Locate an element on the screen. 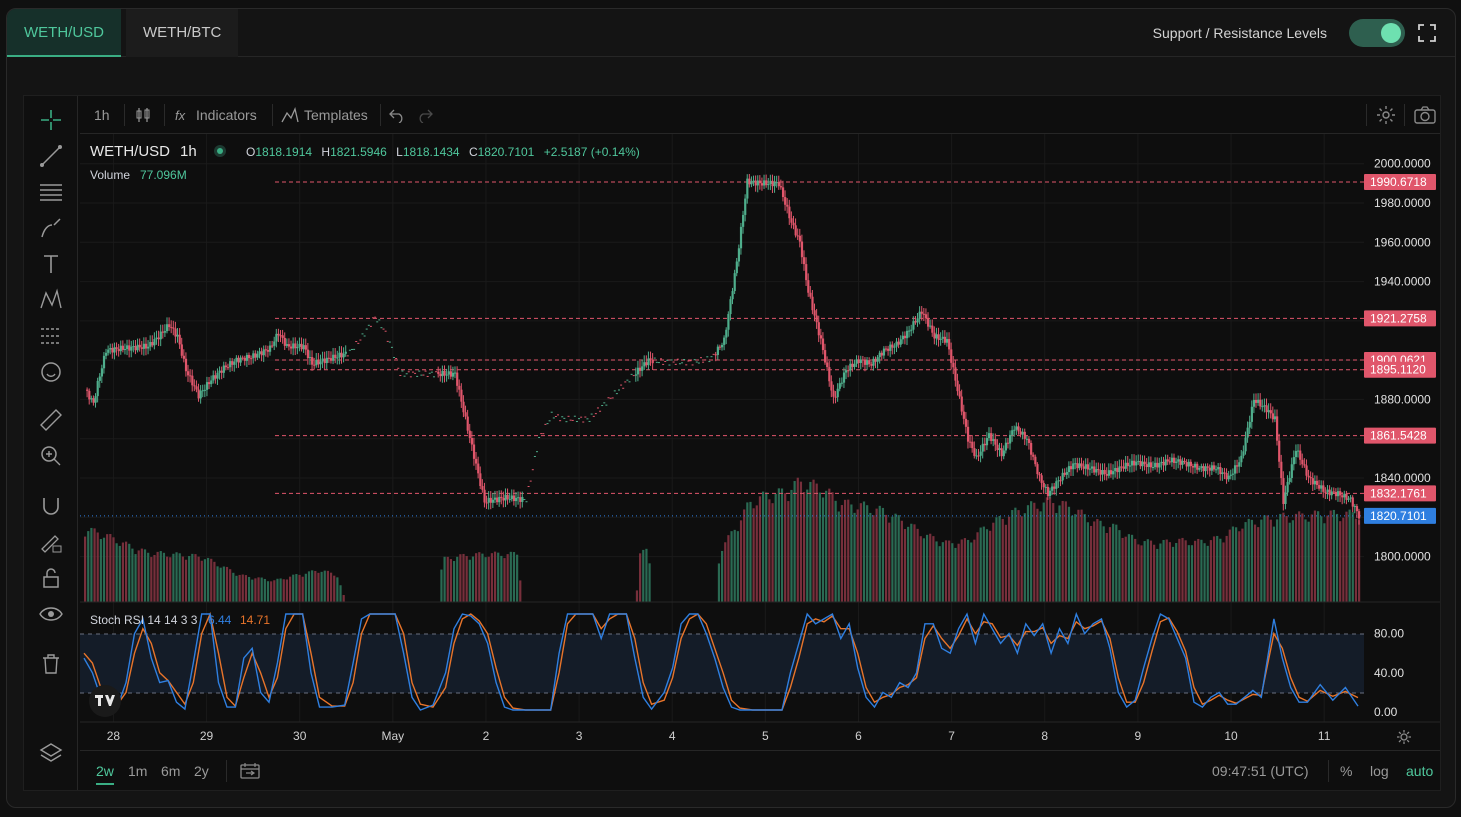 This screenshot has height=817, width=1461. log-toggle: log is located at coordinates (1379, 771).